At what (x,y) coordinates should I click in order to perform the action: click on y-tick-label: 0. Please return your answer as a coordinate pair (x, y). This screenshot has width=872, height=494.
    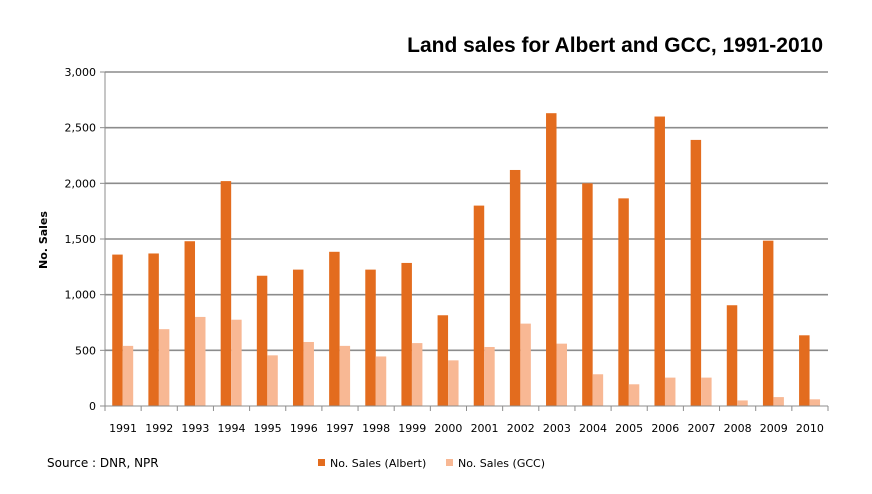
    Looking at the image, I should click on (92, 406).